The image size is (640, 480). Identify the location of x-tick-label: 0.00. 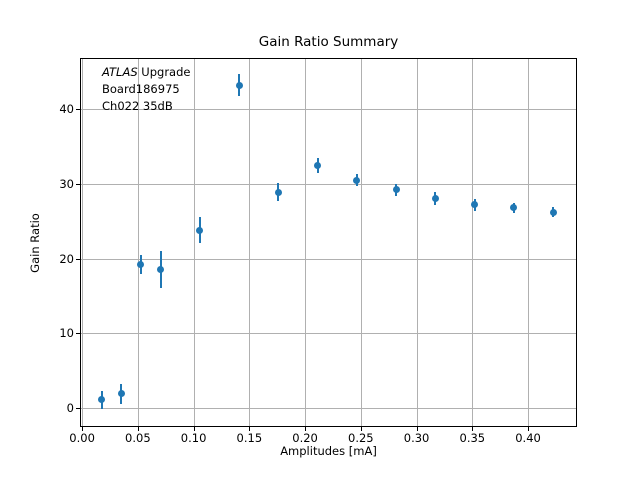
(82, 438).